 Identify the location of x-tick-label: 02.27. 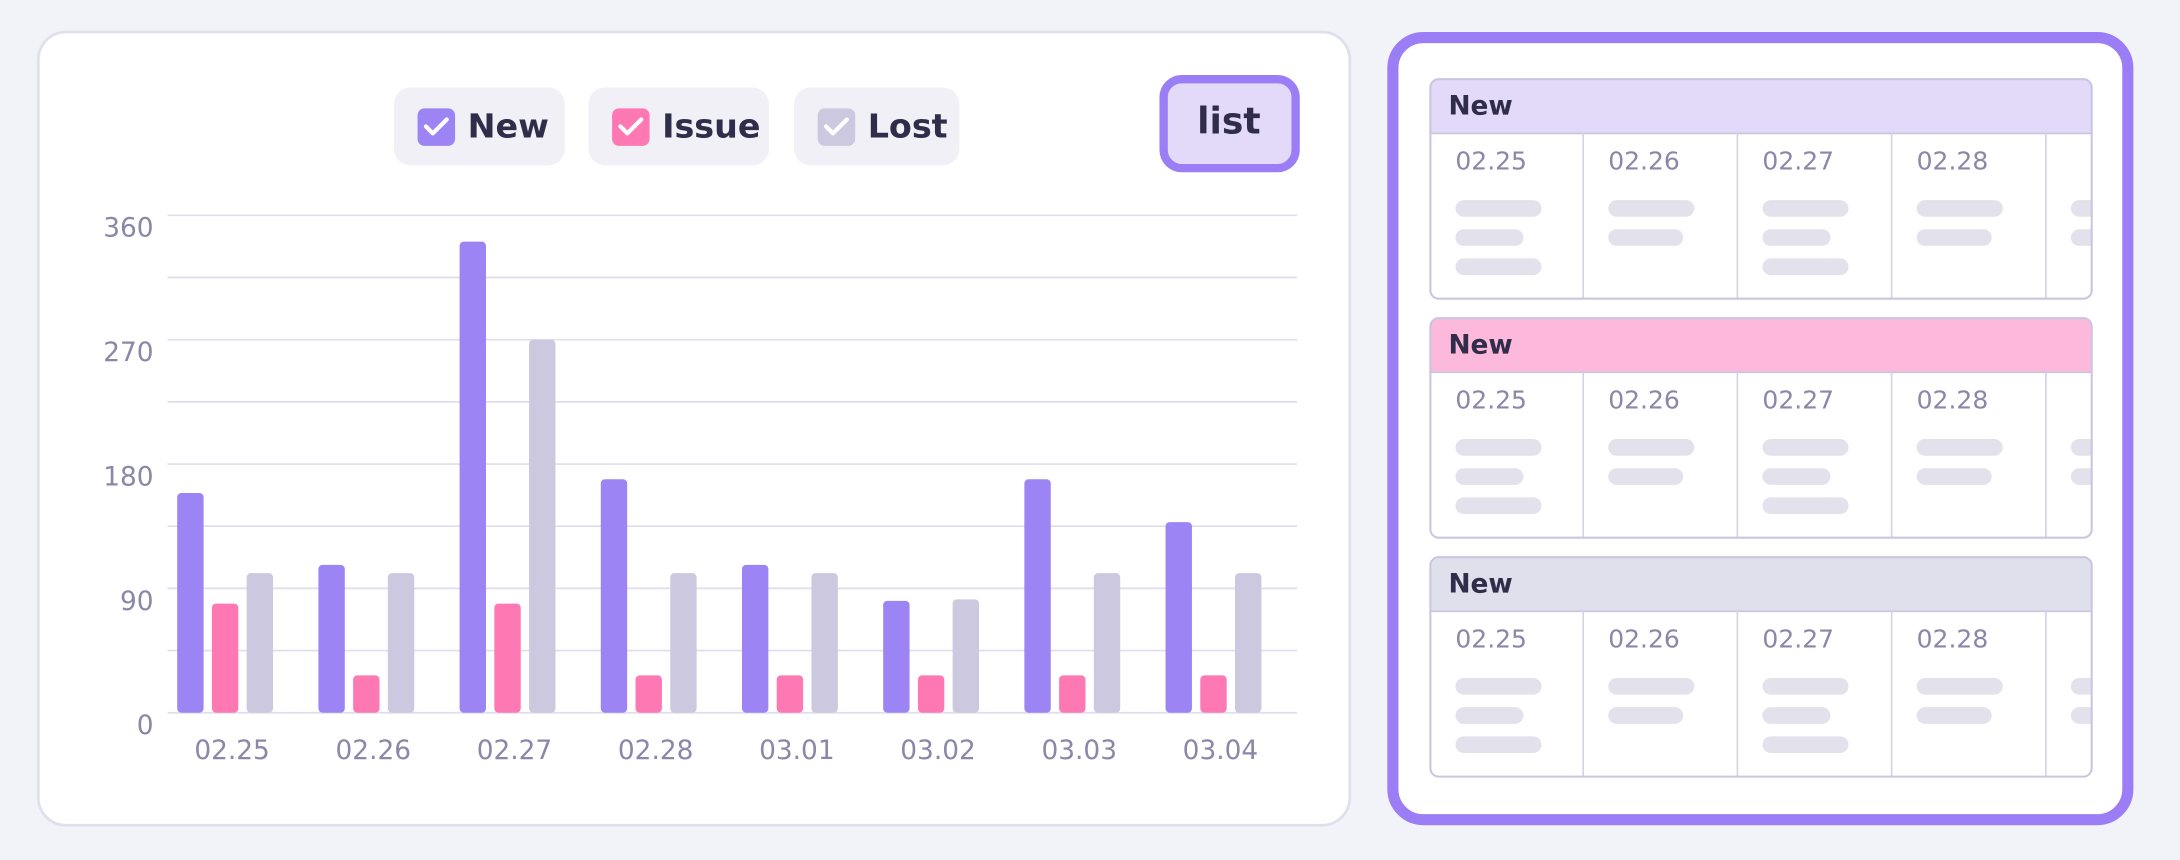
(515, 751).